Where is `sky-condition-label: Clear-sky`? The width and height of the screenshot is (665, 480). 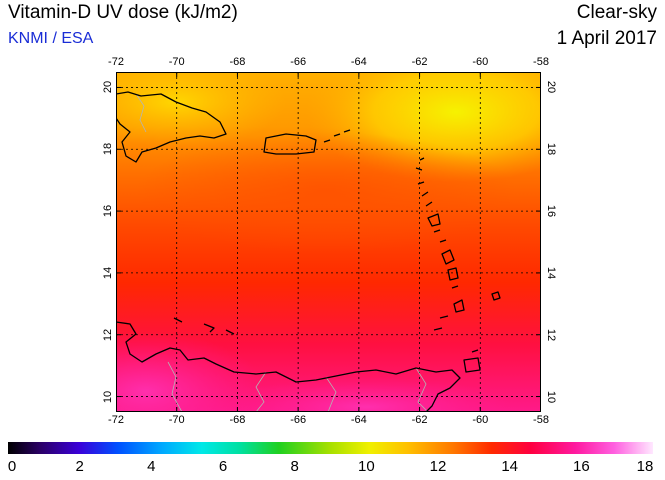
sky-condition-label: Clear-sky is located at coordinates (616, 12).